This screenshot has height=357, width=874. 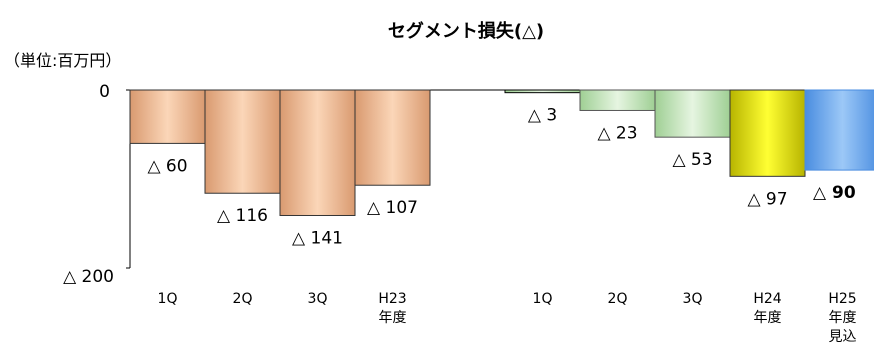 I want to click on y-tick-label-200: △ 200, so click(x=88, y=277).